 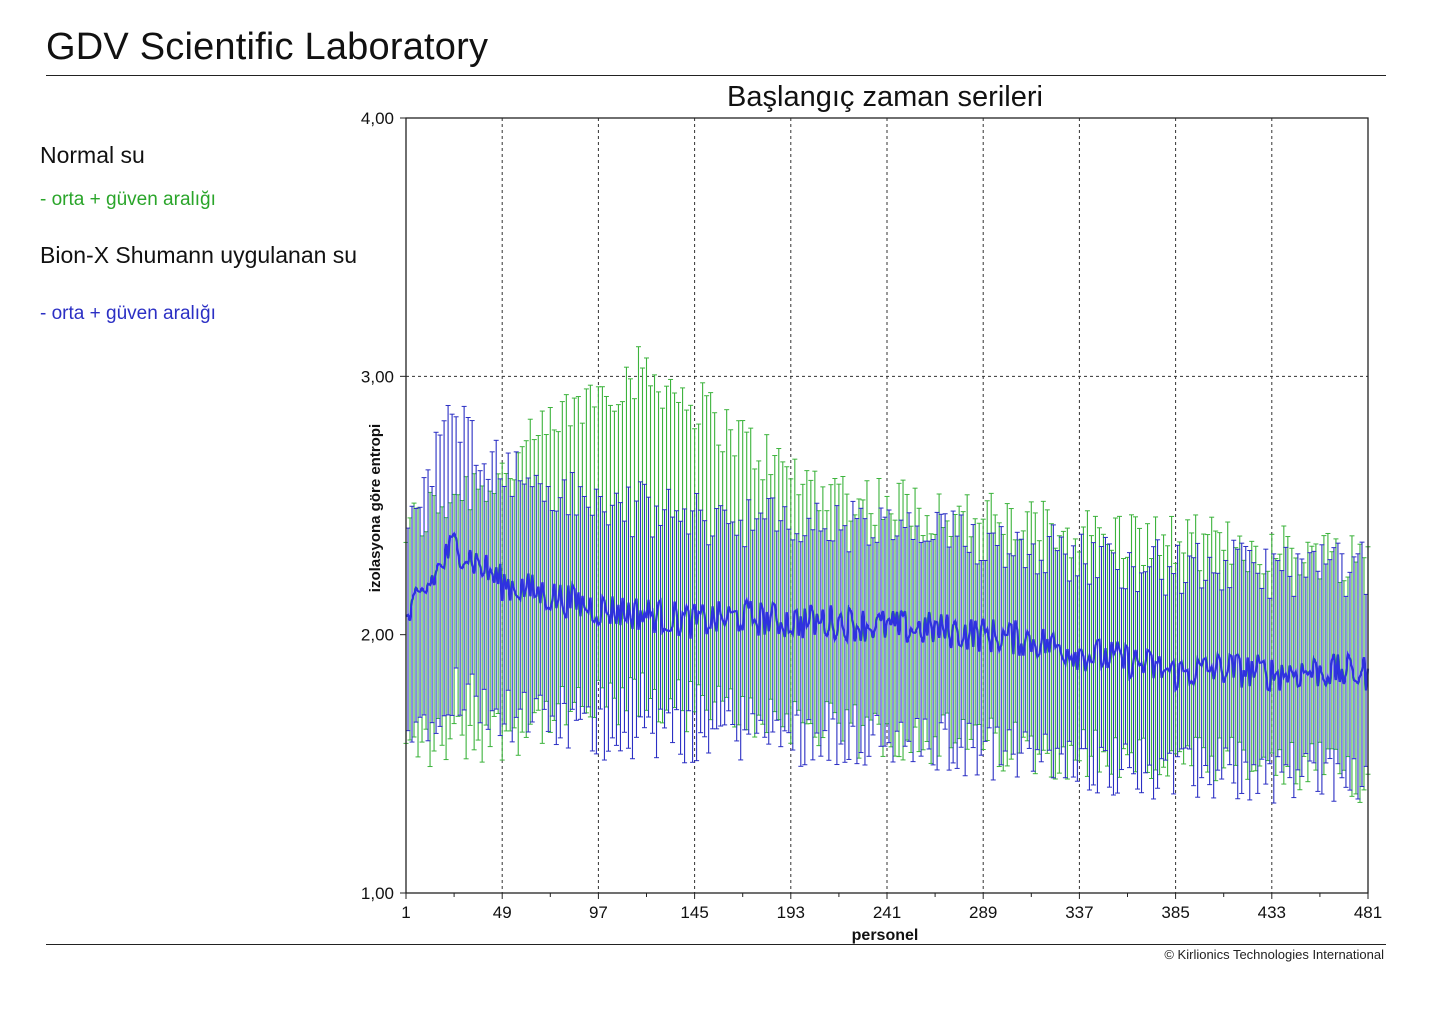 I want to click on bion-mean-line, so click(x=887, y=612).